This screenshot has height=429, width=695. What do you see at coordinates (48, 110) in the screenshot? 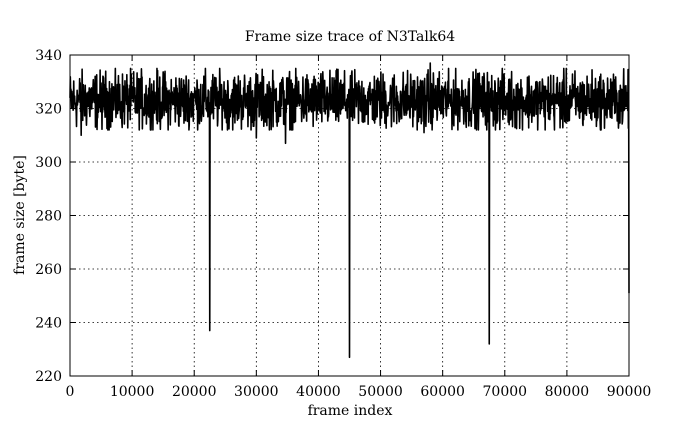
I see `y-tick-label: 320` at bounding box center [48, 110].